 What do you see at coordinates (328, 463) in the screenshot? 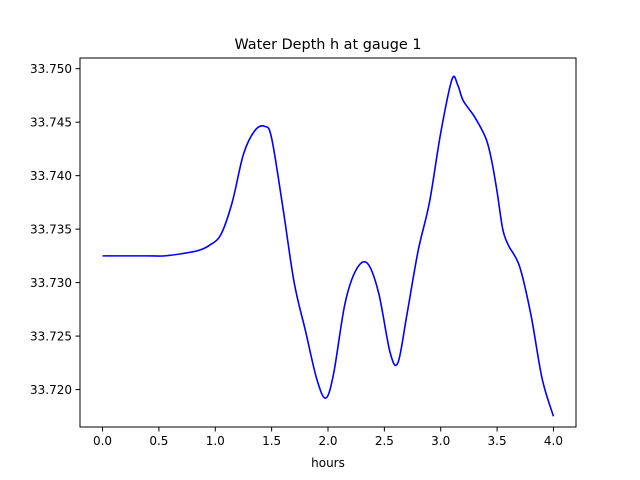
I see `x-axis-title: hours` at bounding box center [328, 463].